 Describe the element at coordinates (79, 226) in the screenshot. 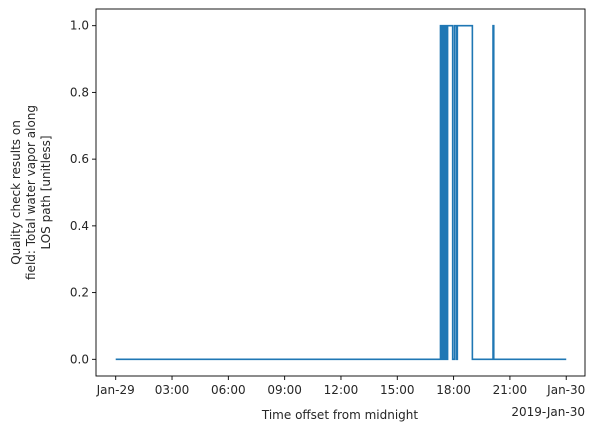

I see `y-tick-label-2: 0.4` at that location.